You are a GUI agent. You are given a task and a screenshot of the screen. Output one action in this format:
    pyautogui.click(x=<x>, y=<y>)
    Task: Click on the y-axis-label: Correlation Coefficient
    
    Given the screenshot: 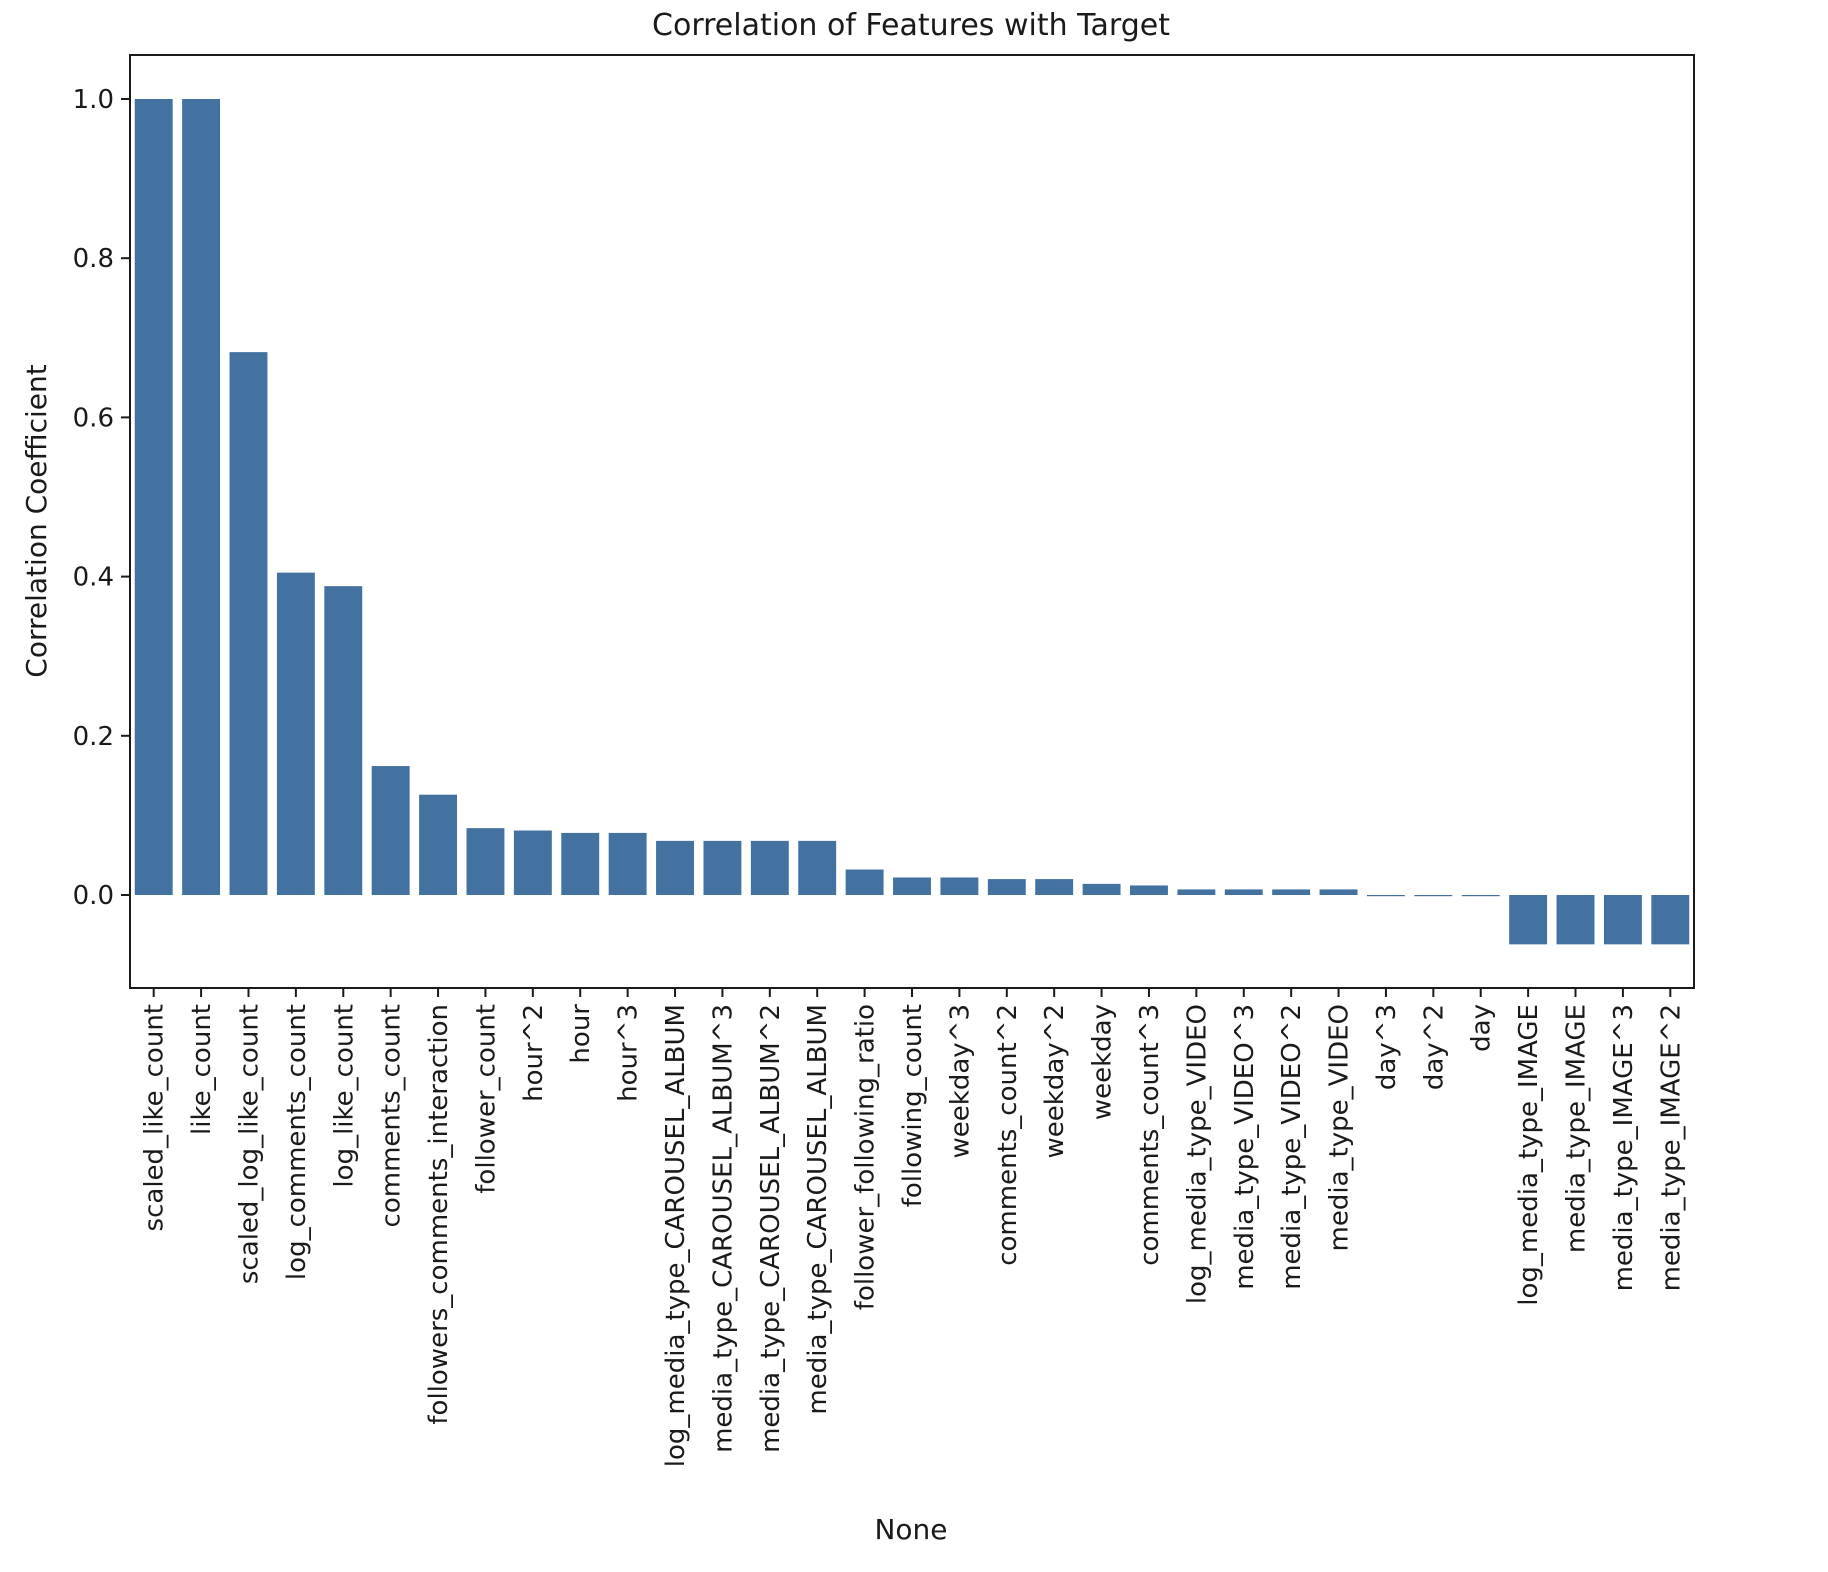 What is the action you would take?
    pyautogui.click(x=36, y=520)
    